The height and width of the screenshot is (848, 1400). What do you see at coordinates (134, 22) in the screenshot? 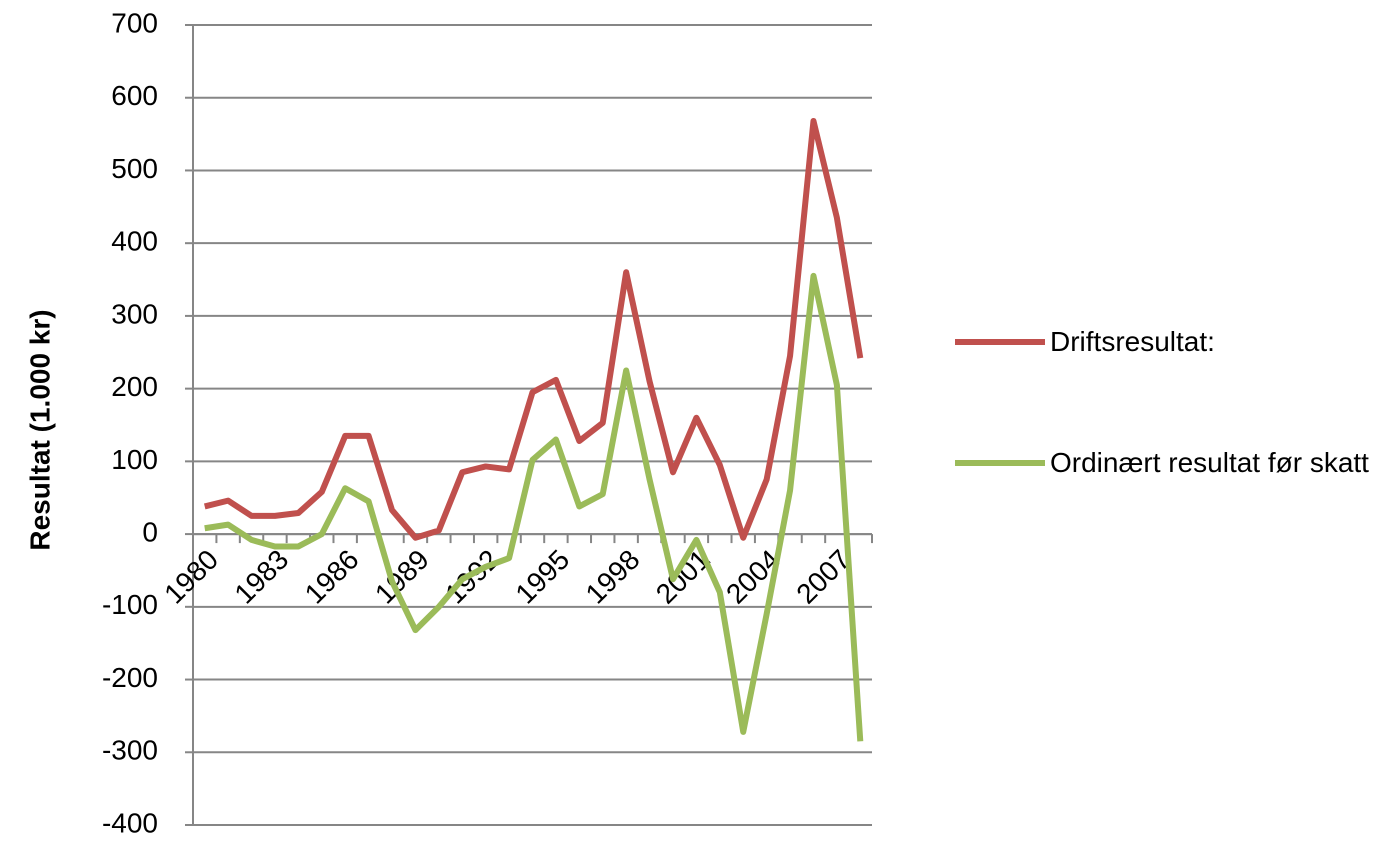
I see `y-tick-label: 700` at bounding box center [134, 22].